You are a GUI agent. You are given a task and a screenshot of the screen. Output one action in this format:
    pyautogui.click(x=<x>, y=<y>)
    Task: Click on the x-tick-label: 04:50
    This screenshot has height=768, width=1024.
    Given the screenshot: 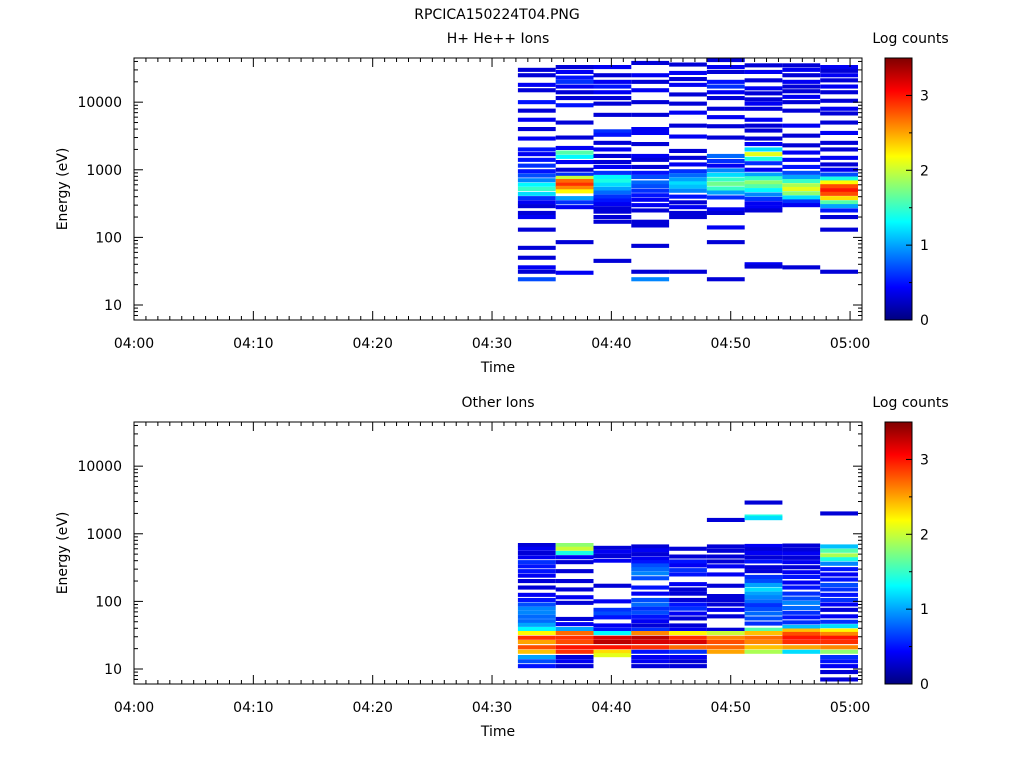 What is the action you would take?
    pyautogui.click(x=731, y=344)
    